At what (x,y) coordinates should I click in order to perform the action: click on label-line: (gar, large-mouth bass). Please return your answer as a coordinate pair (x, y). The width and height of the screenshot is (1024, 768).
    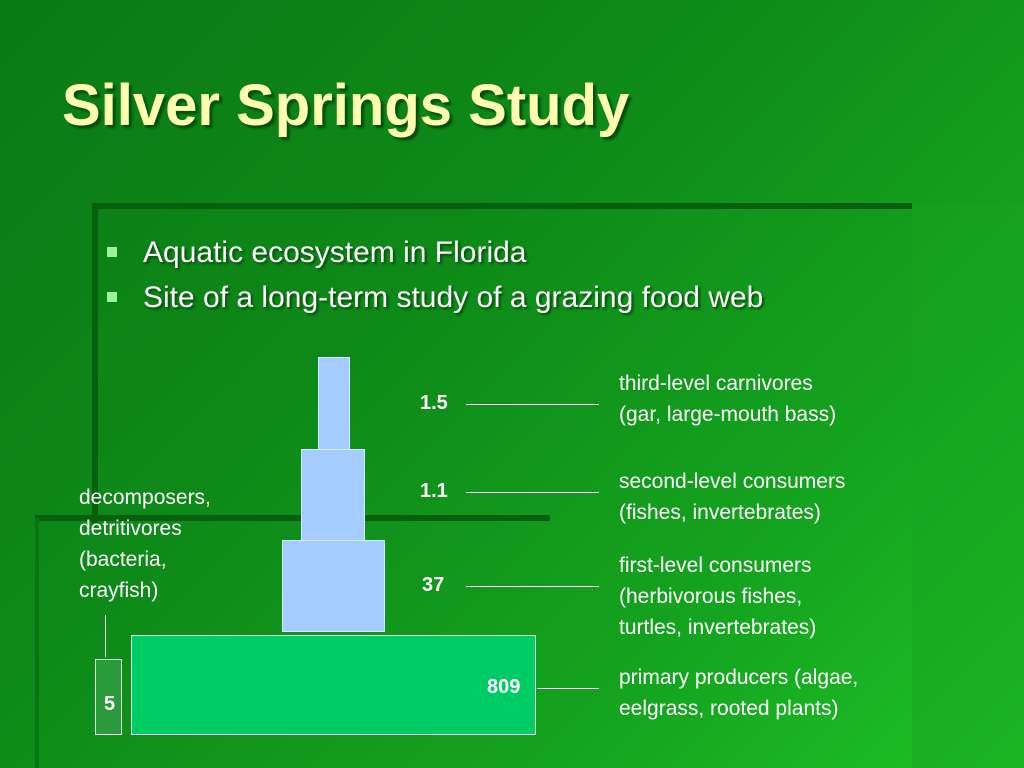
    Looking at the image, I should click on (728, 414).